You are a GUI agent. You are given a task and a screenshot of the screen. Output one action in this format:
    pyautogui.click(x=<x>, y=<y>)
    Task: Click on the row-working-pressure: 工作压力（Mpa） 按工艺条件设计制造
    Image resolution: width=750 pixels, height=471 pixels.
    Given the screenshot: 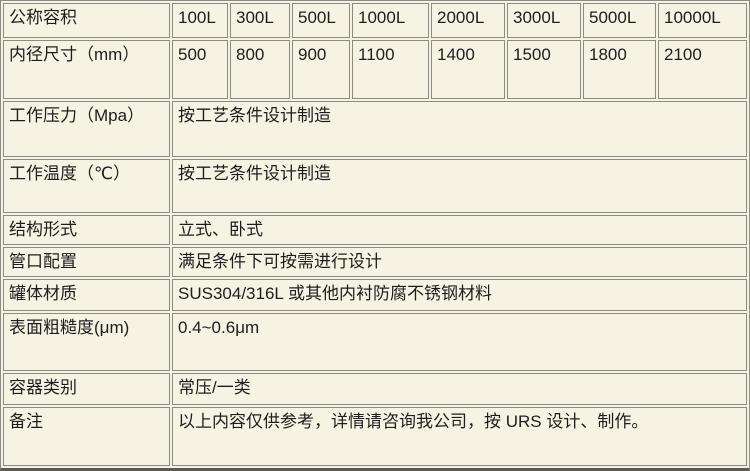 What is the action you would take?
    pyautogui.click(x=375, y=129)
    